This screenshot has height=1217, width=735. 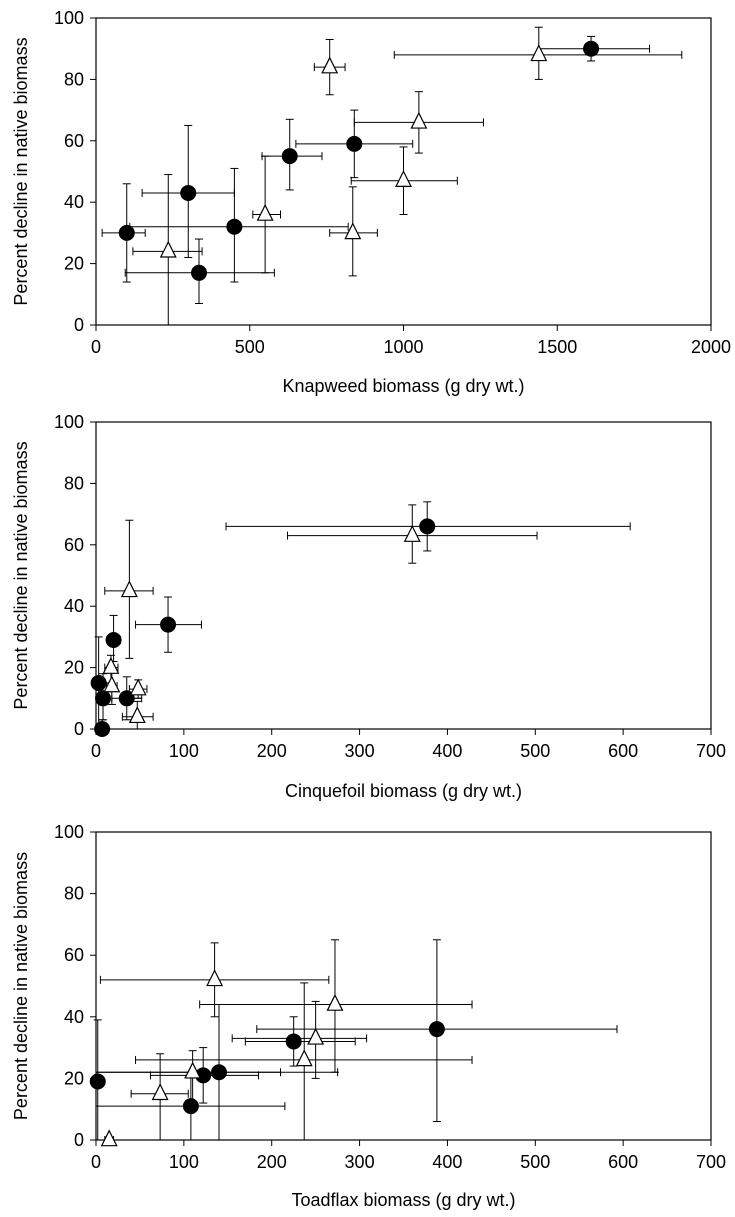 I want to click on x-axis-label: Toadflax biomass (g dry wt.), so click(x=403, y=1200).